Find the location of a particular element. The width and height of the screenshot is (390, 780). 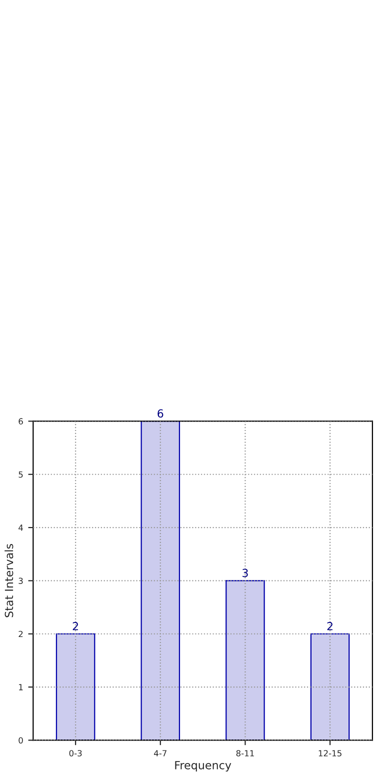

data-label: 6 is located at coordinates (161, 413).